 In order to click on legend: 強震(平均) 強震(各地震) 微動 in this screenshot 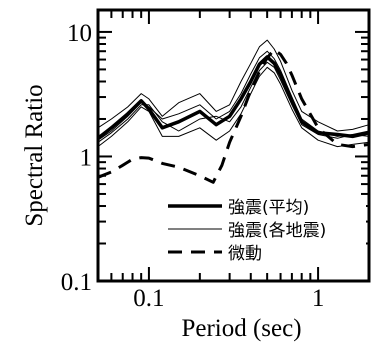, I will do `click(266, 229)`.